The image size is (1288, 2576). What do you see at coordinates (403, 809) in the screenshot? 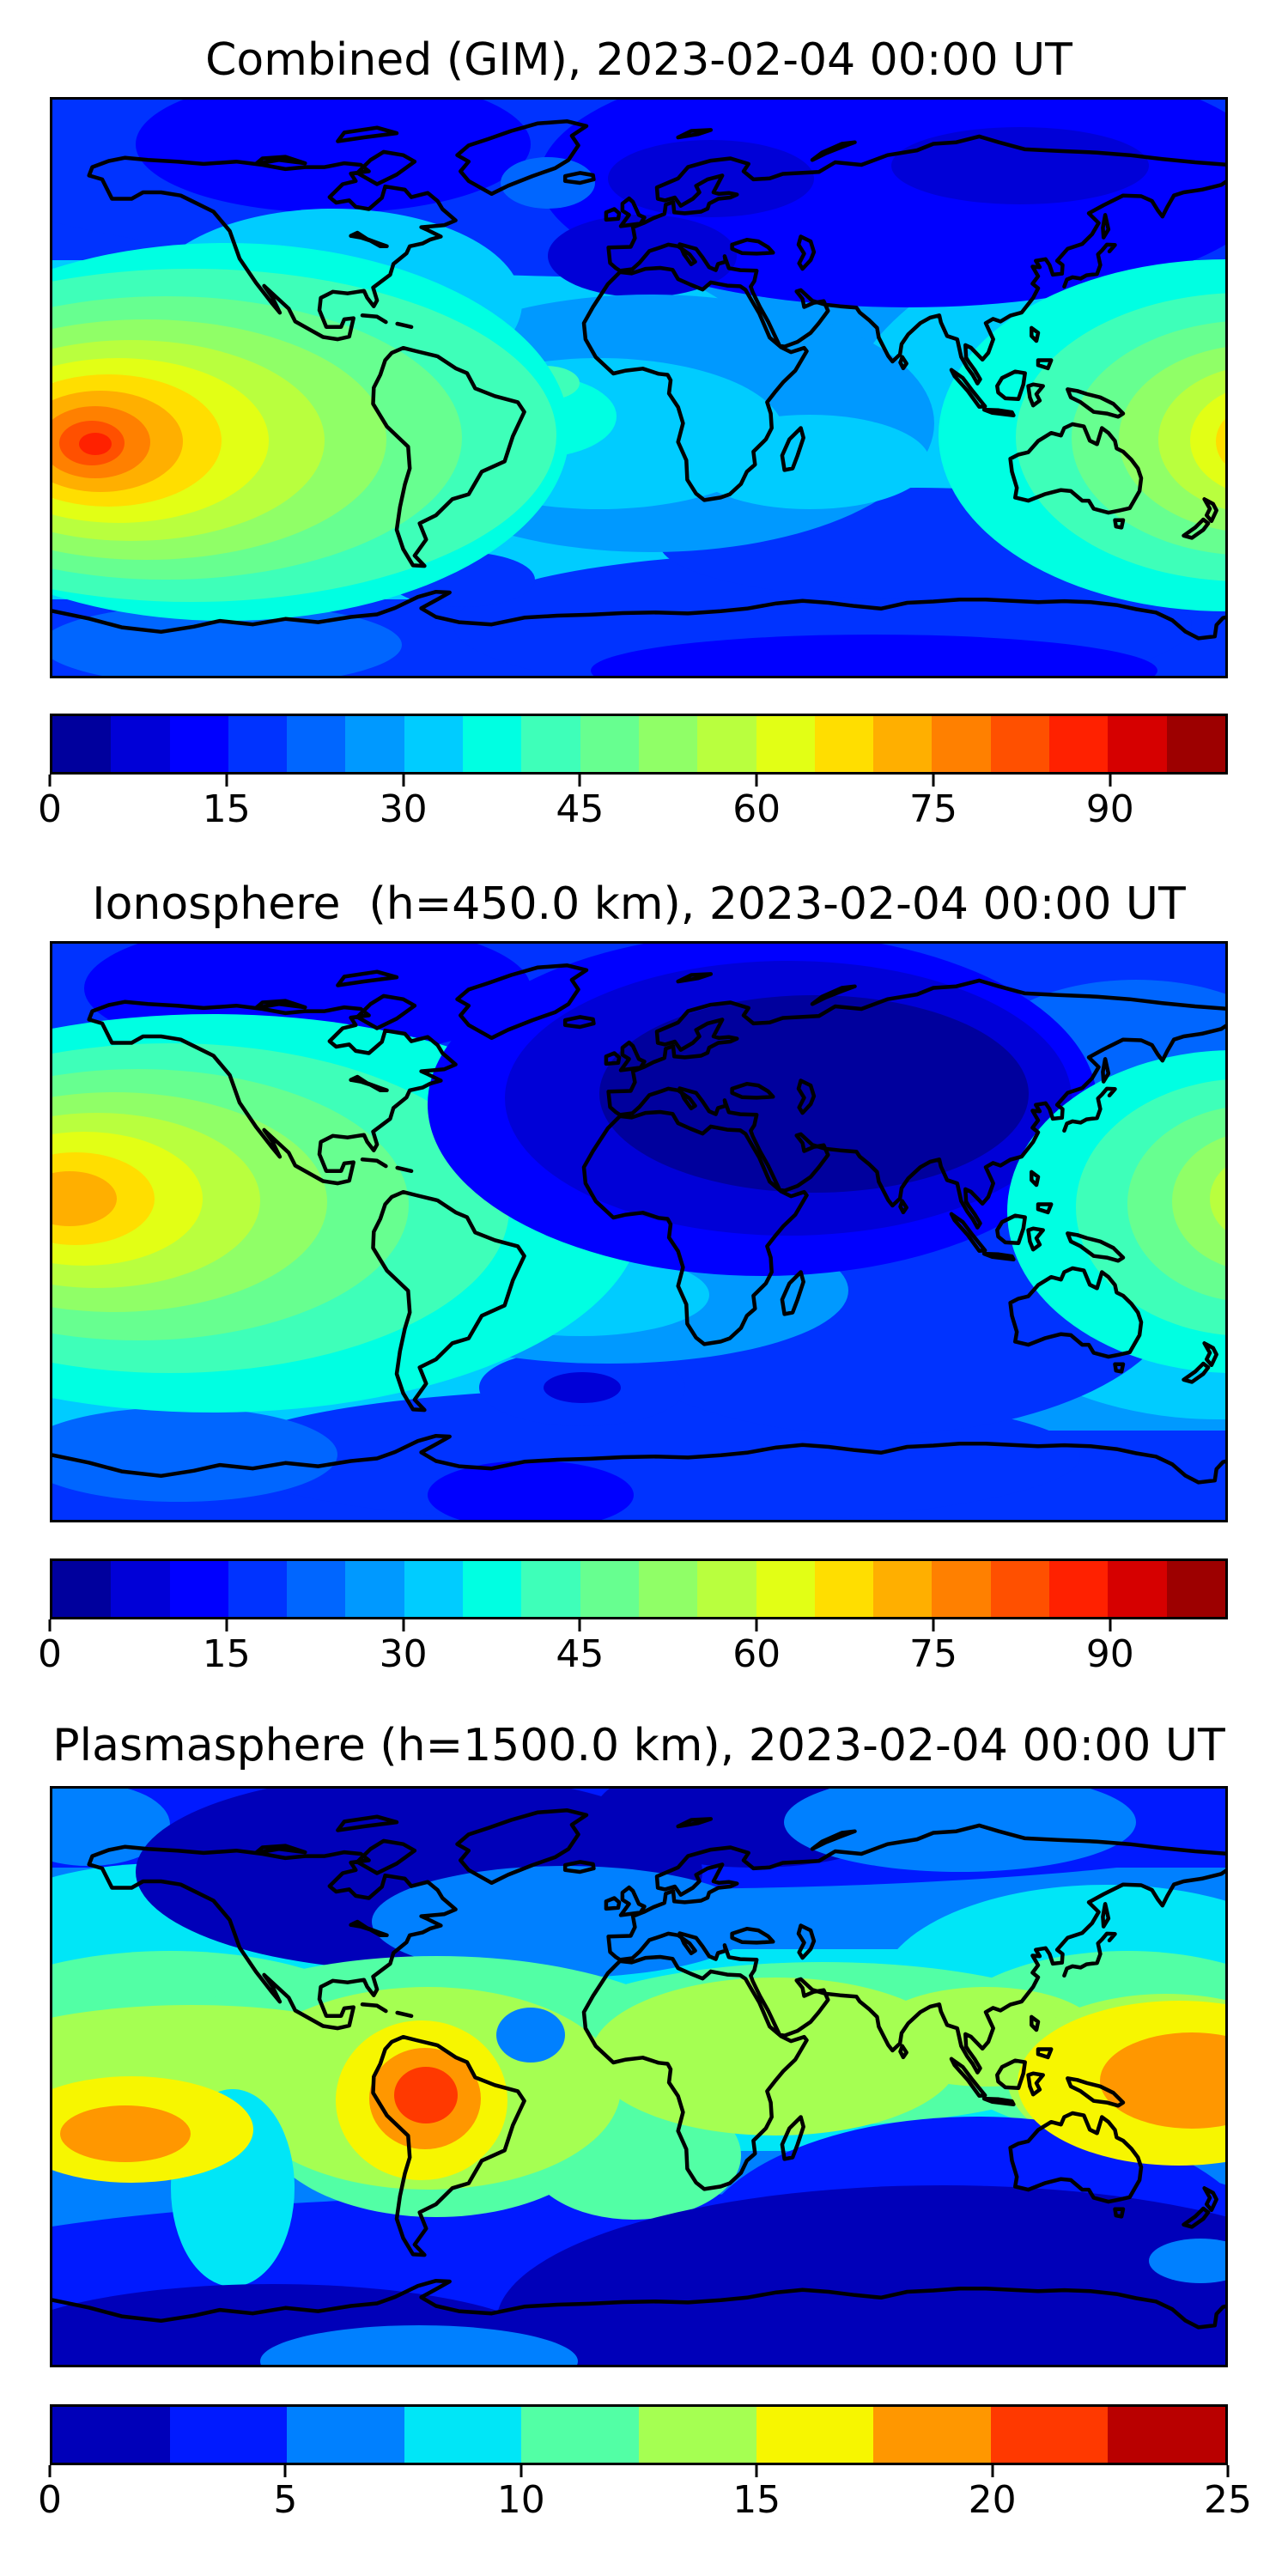
I see `colorbar-tick-label: 30` at bounding box center [403, 809].